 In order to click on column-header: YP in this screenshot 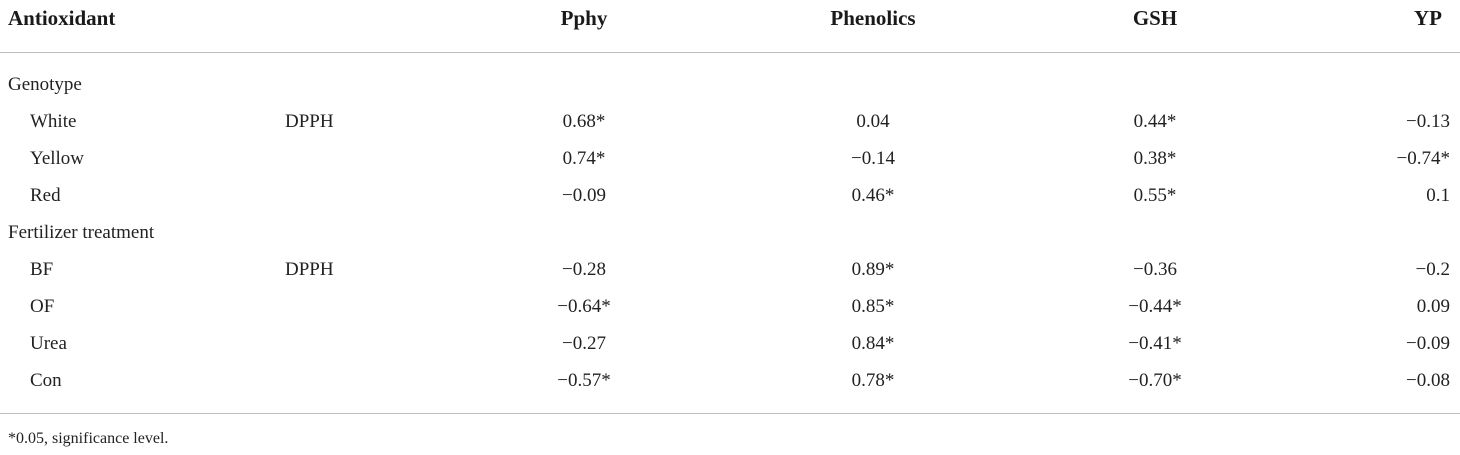, I will do `click(1428, 18)`.